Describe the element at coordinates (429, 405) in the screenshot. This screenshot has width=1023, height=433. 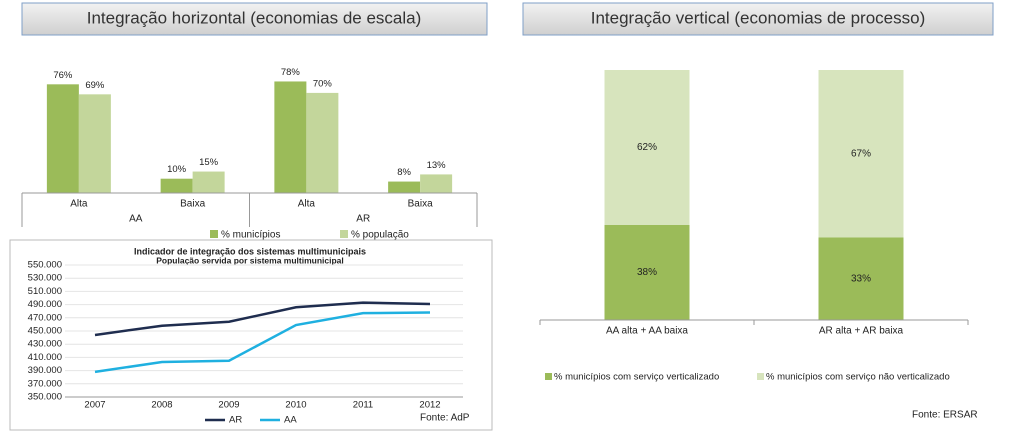
I see `x-tick-label: 2012` at that location.